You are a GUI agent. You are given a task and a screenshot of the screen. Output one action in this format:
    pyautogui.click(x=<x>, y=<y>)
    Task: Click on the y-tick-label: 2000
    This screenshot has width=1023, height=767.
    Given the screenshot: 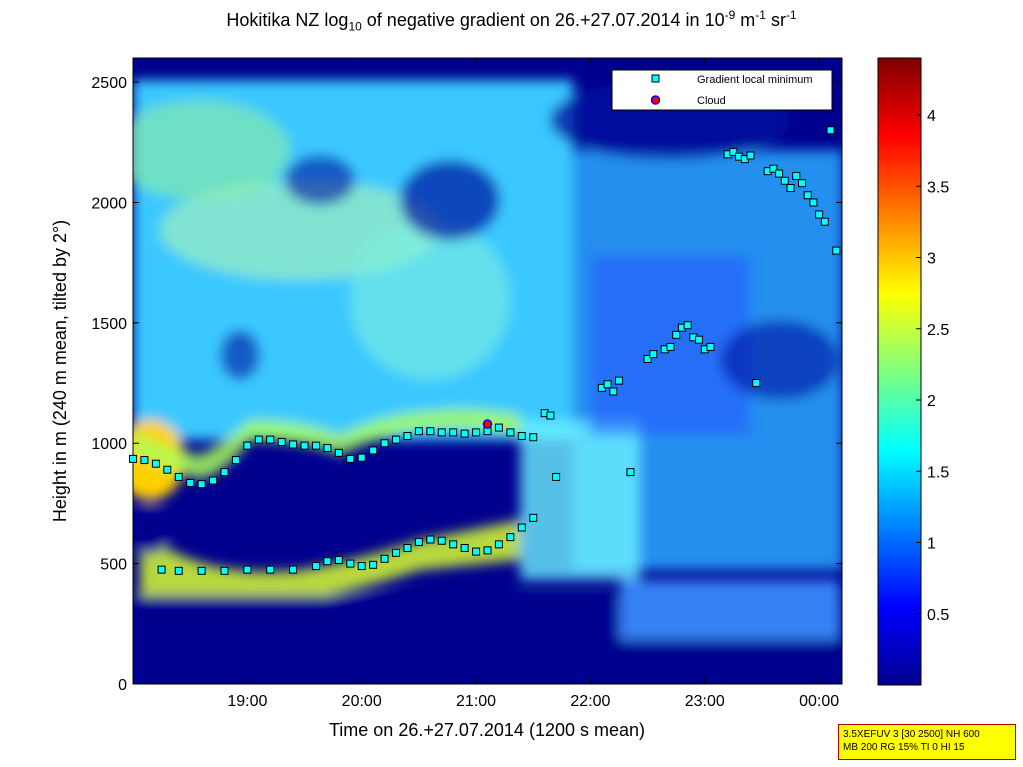 What is the action you would take?
    pyautogui.click(x=109, y=203)
    